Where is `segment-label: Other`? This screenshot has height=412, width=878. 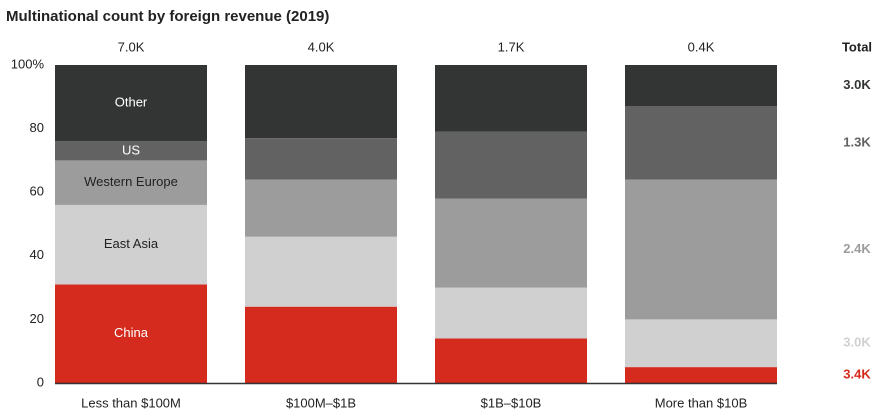
segment-label: Other is located at coordinates (131, 102).